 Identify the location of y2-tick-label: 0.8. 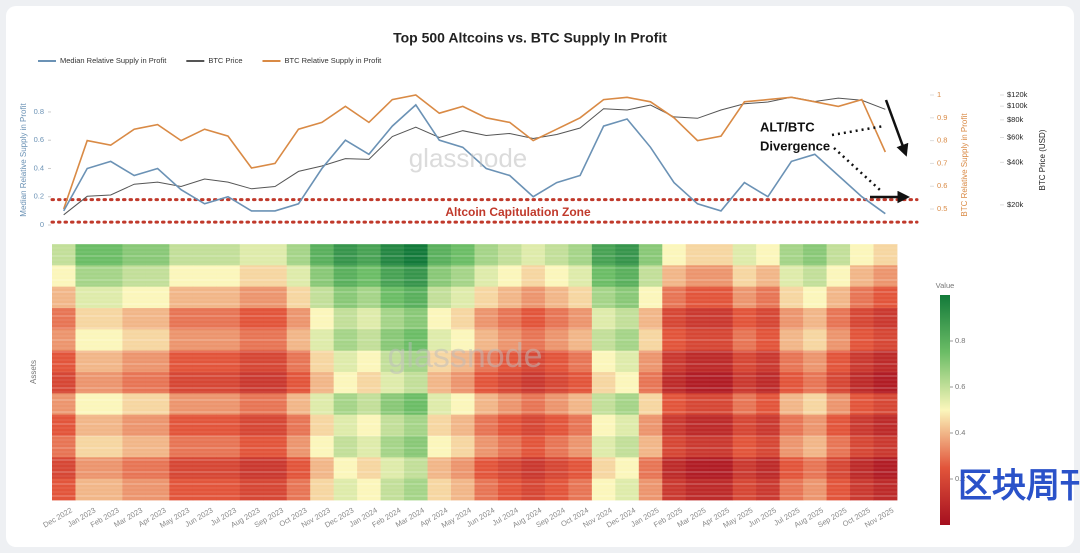
(942, 140).